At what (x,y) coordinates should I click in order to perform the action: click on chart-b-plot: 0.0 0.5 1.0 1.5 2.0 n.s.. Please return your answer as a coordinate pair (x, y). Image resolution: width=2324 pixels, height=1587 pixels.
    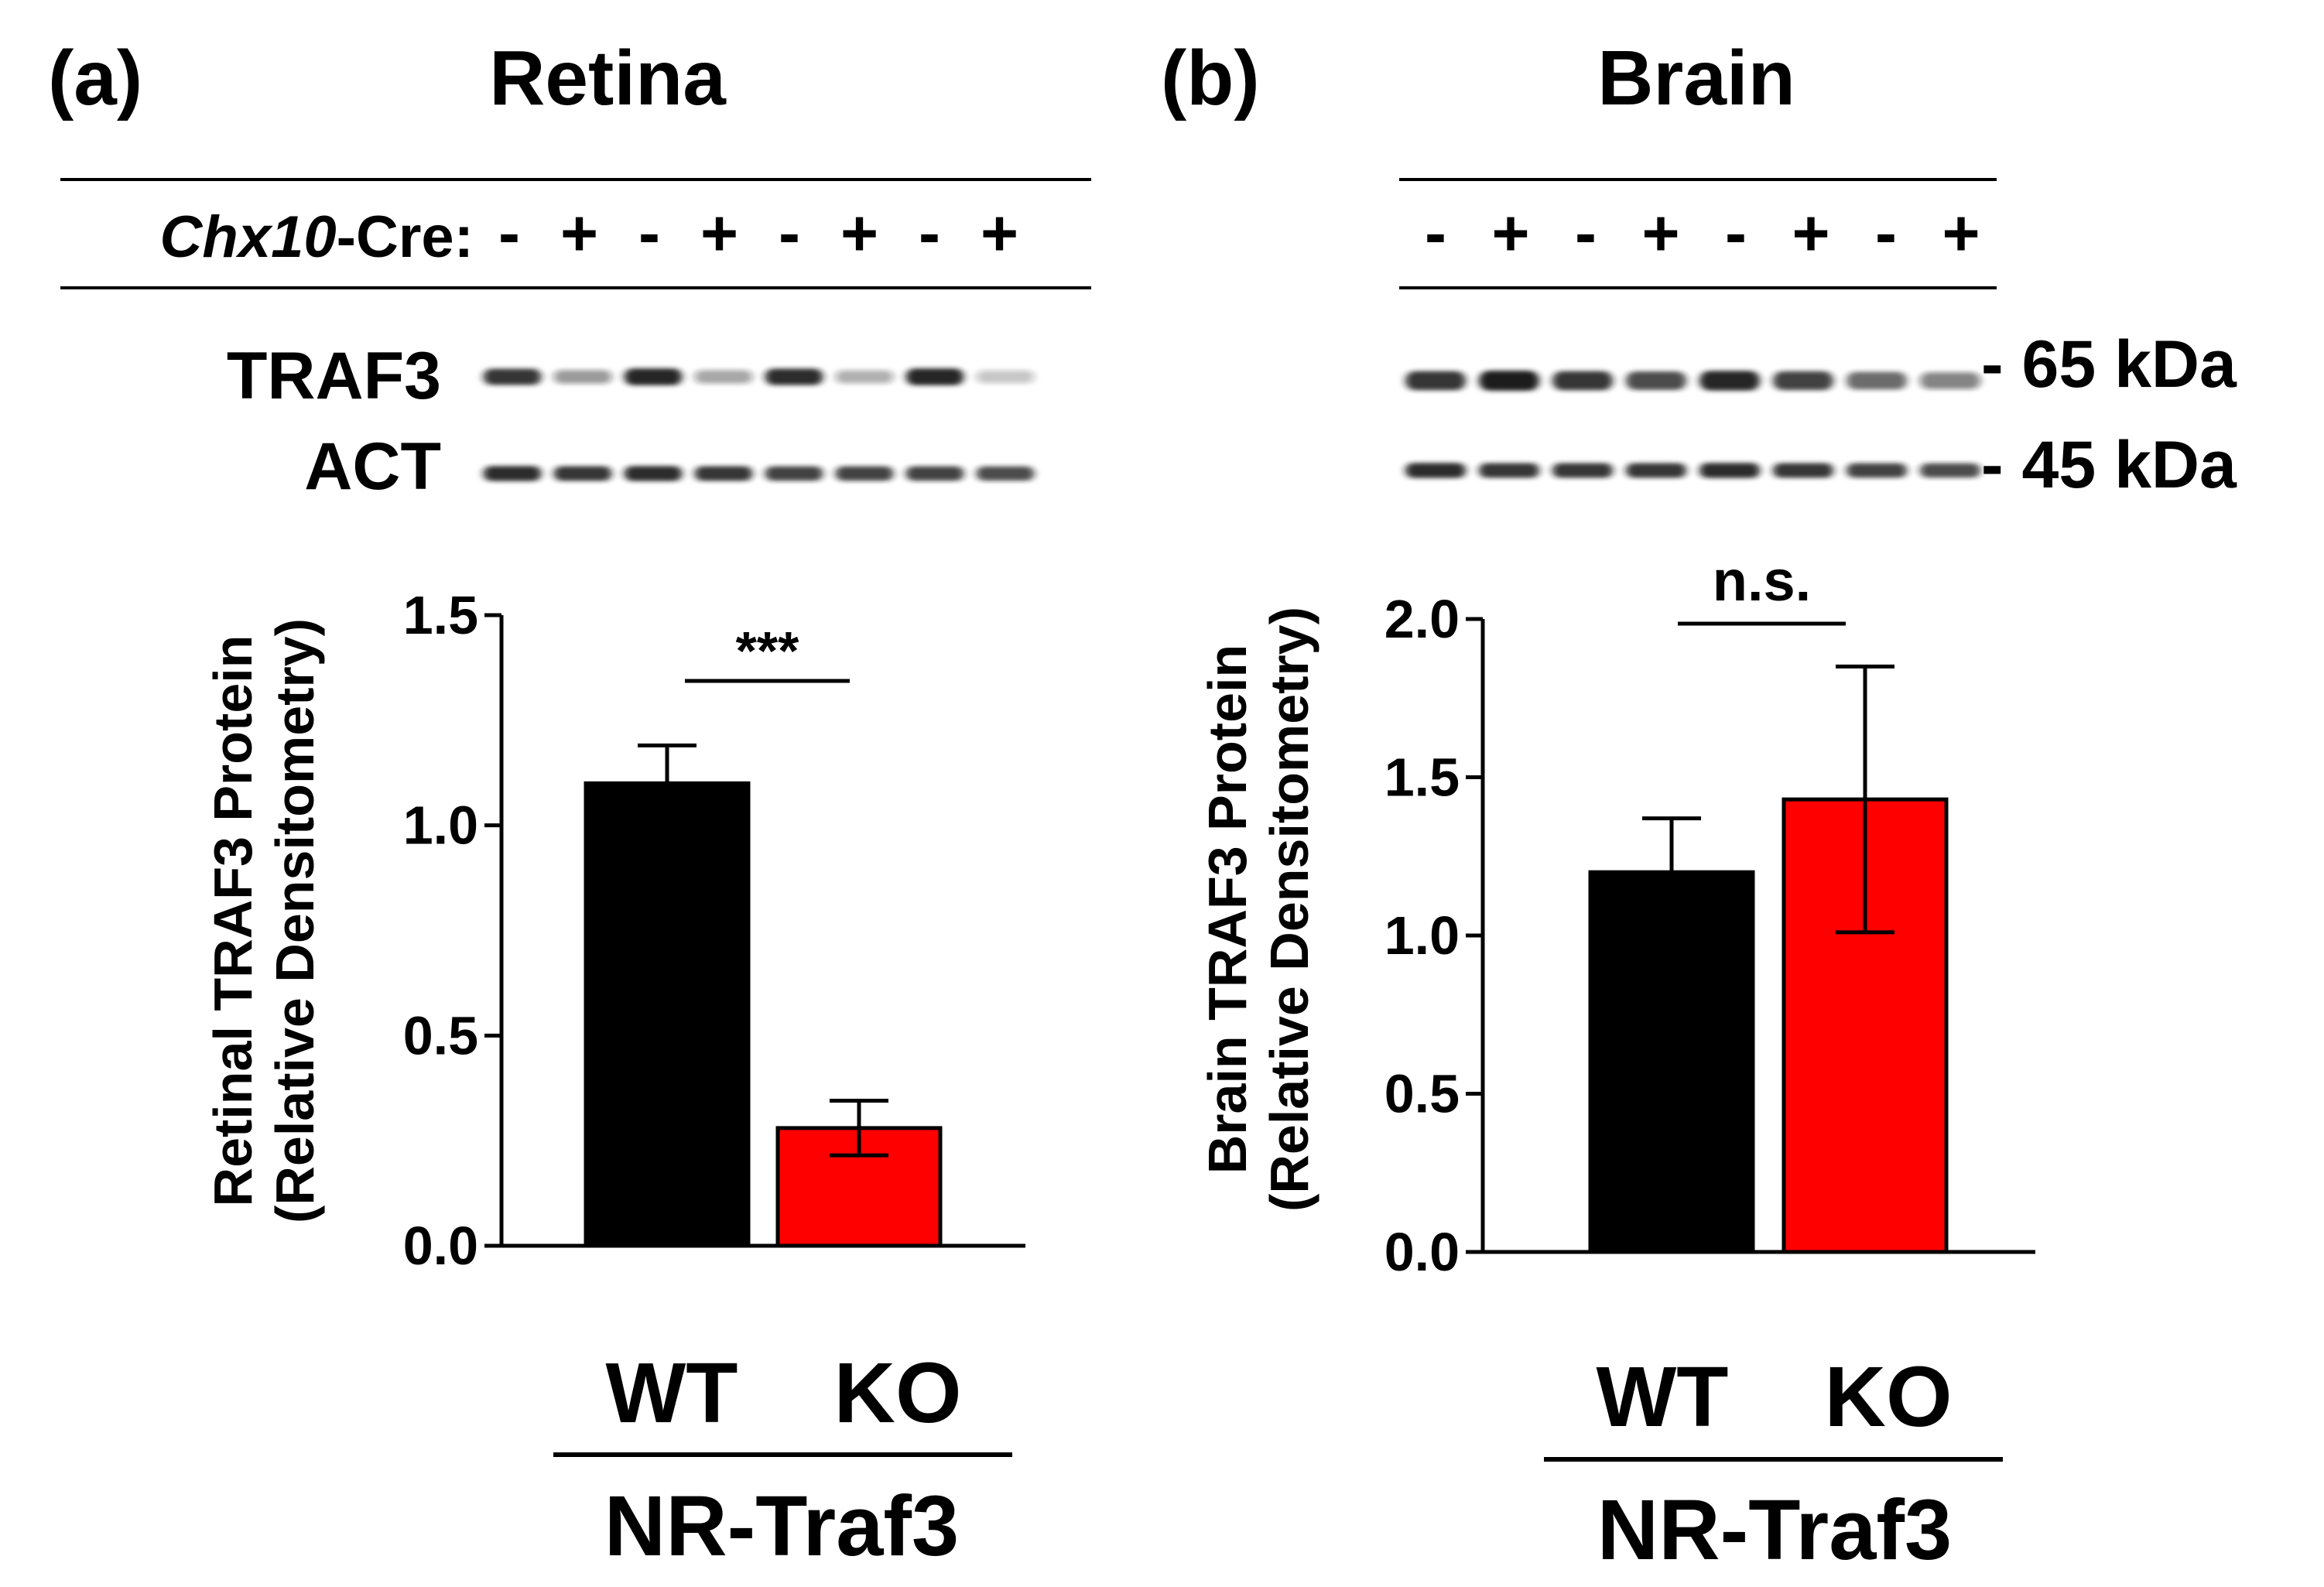
    Looking at the image, I should click on (1709, 916).